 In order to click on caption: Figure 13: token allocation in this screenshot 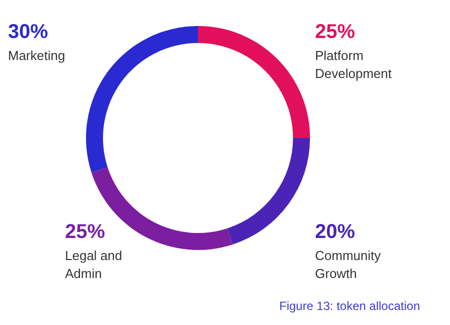, I will do `click(349, 306)`.